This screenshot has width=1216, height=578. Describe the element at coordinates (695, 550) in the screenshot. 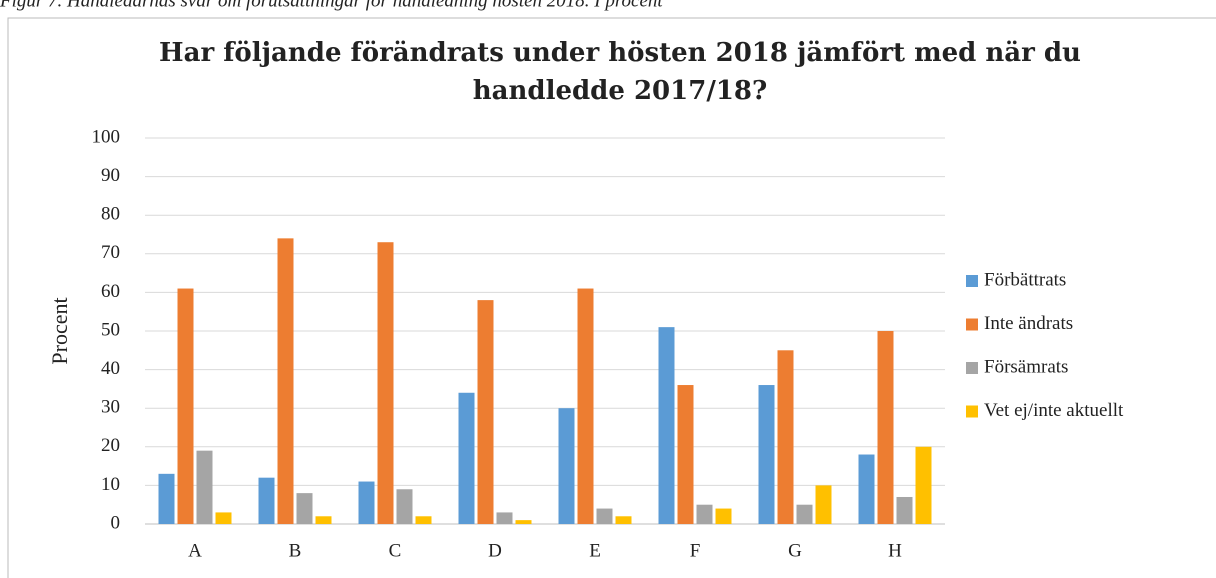

I see `x-tick-label: F` at that location.